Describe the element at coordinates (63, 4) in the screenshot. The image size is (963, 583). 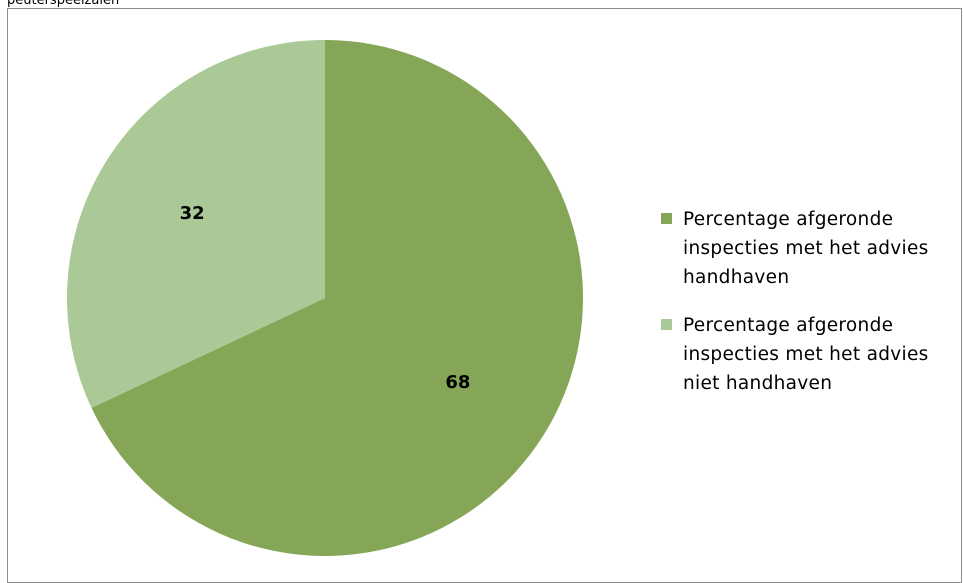
I see `chart-header-text: peuterspeelzalen` at that location.